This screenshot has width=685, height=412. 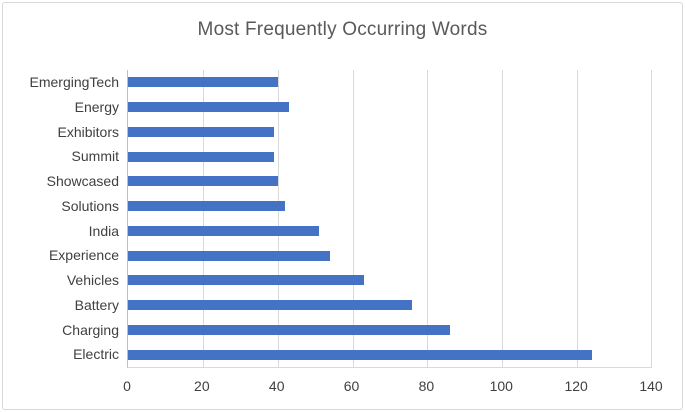 I want to click on x-tick-label: 100, so click(x=501, y=386).